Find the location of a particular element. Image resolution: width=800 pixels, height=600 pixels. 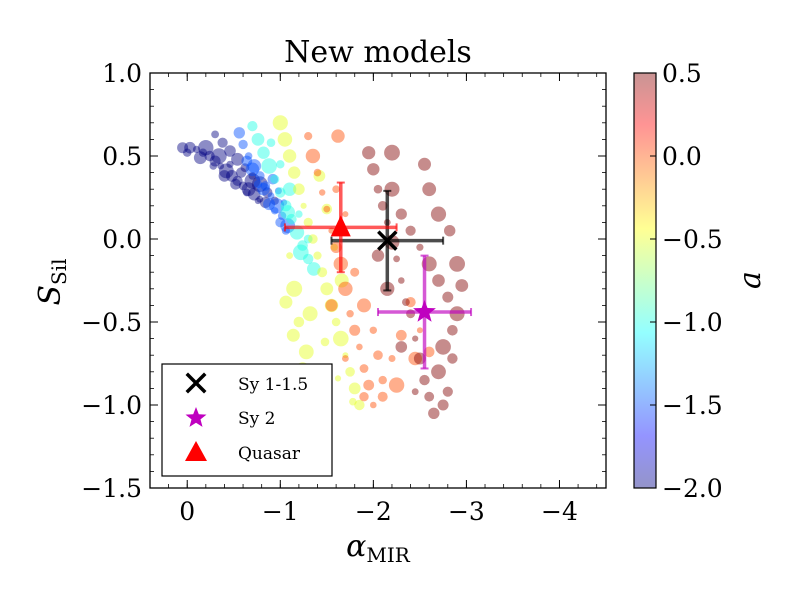

legend-label-quasar: Quasar is located at coordinates (269, 454).